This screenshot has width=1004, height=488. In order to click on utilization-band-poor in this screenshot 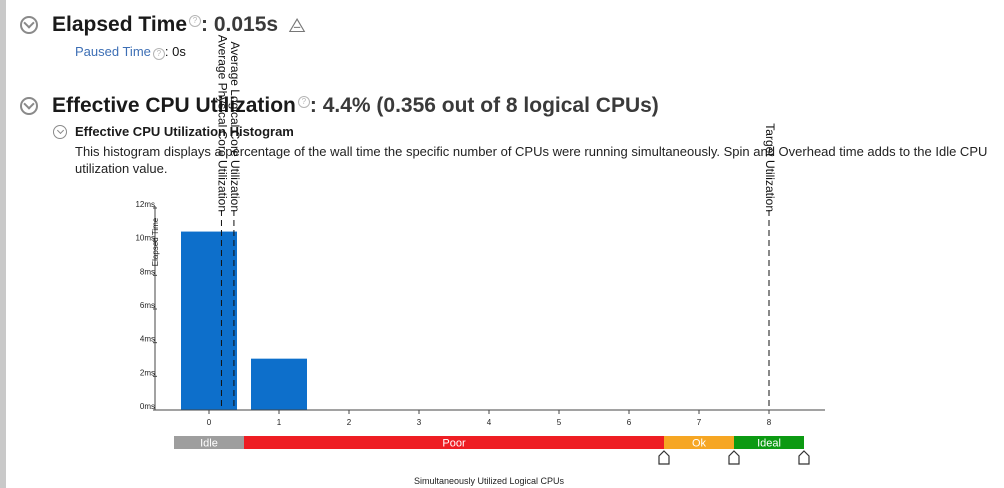, I will do `click(454, 442)`.